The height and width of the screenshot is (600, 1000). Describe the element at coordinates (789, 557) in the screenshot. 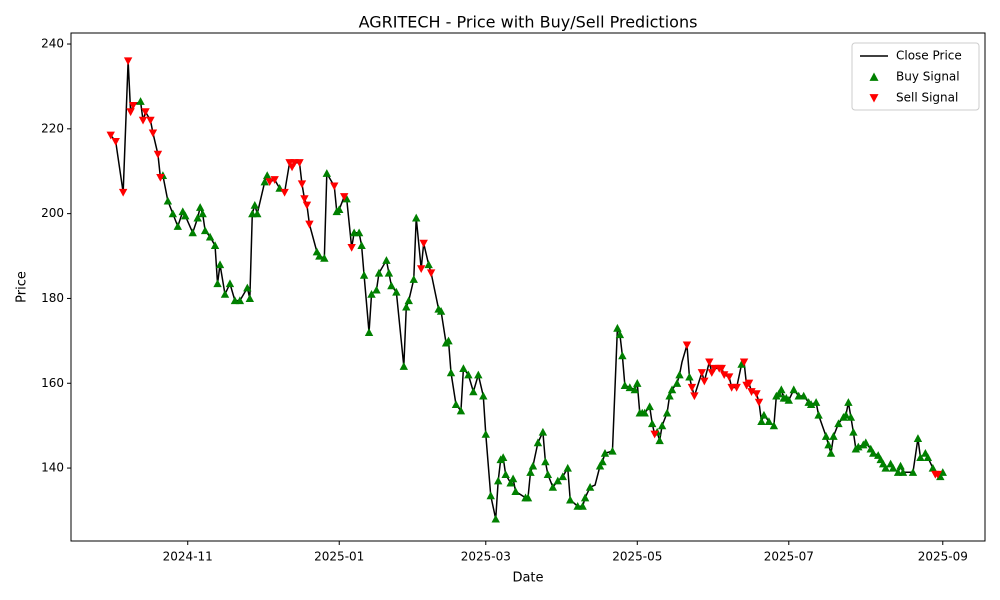

I see `x-tick-label: 2025-07` at that location.